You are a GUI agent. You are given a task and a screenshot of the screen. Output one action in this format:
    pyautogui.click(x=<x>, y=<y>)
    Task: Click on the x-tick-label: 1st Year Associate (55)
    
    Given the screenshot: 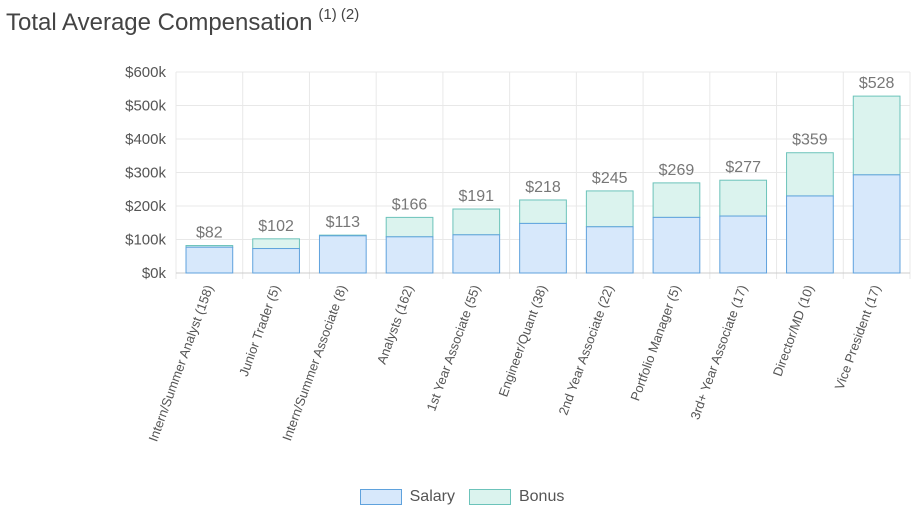 What is the action you would take?
    pyautogui.click(x=454, y=348)
    